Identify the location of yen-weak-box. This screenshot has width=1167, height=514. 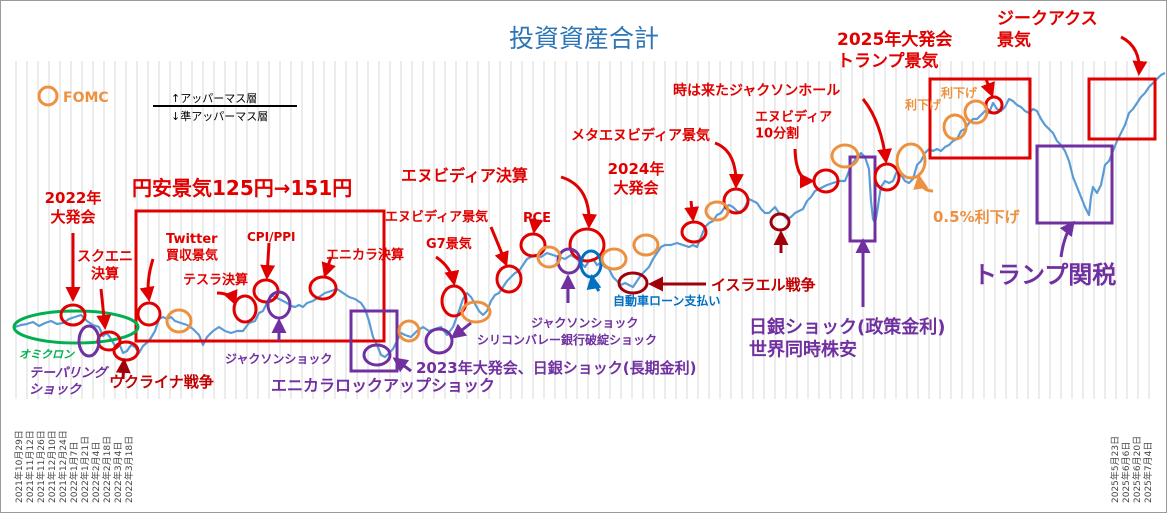
(260, 276).